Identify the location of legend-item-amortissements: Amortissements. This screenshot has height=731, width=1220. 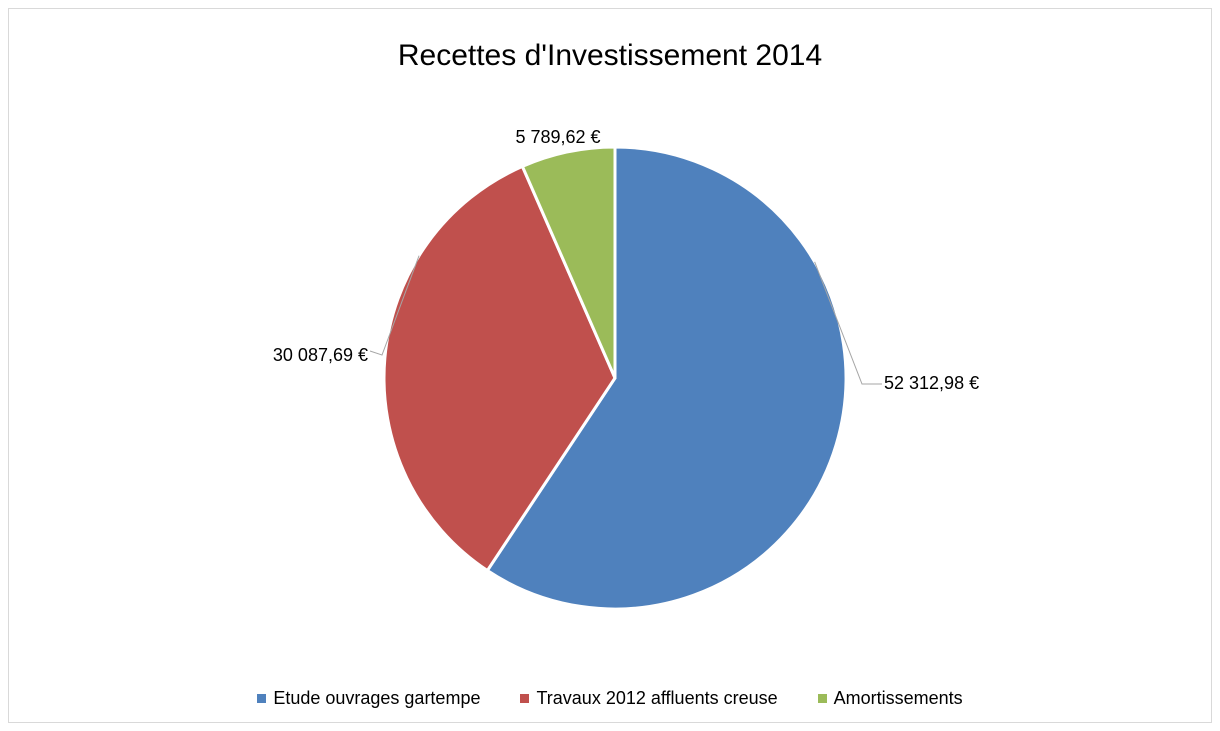
(890, 698).